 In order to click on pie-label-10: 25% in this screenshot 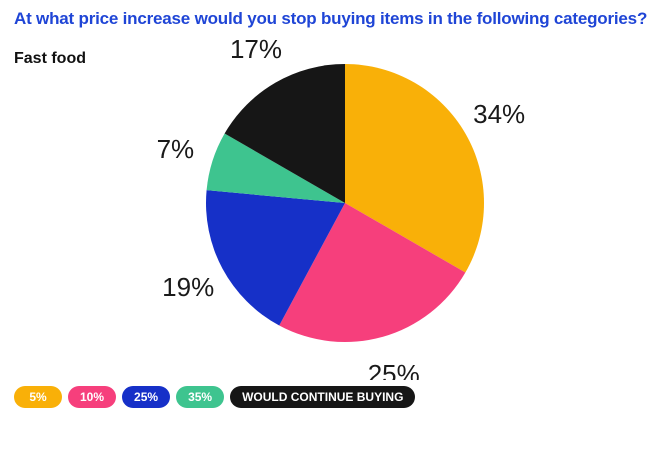, I will do `click(394, 369)`.